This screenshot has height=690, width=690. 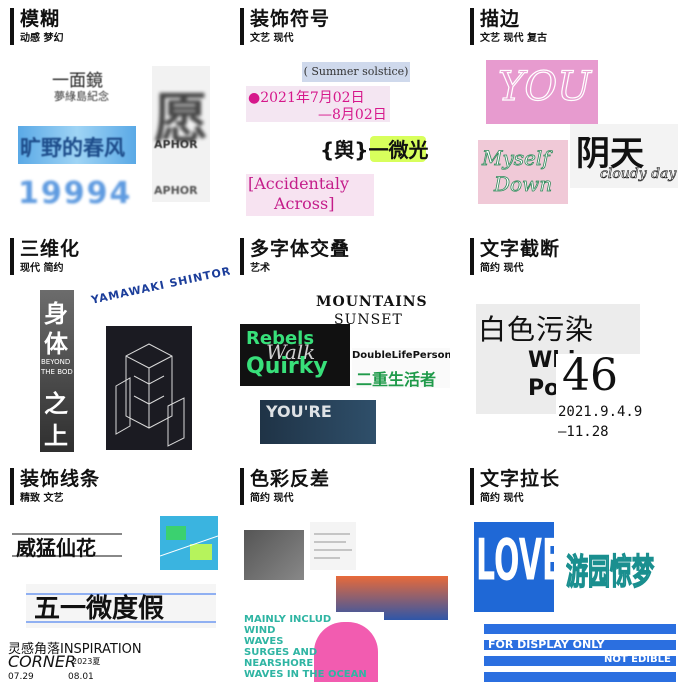 I want to click on card-title: 多字体交叠, so click(x=300, y=249).